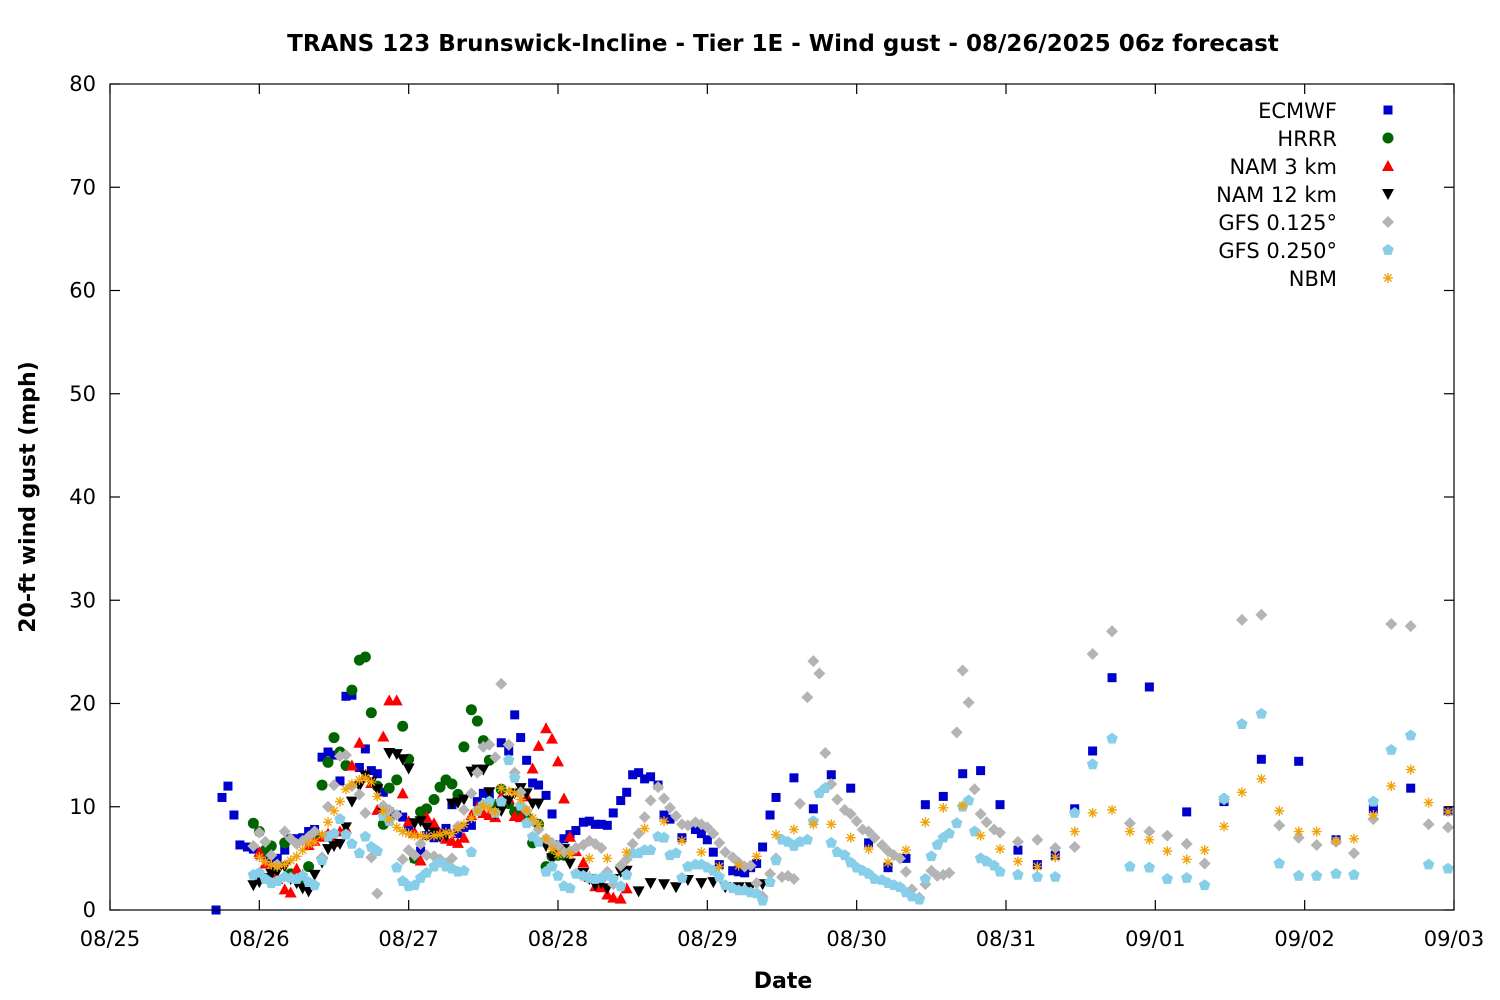  I want to click on series-nbm, so click(854, 818).